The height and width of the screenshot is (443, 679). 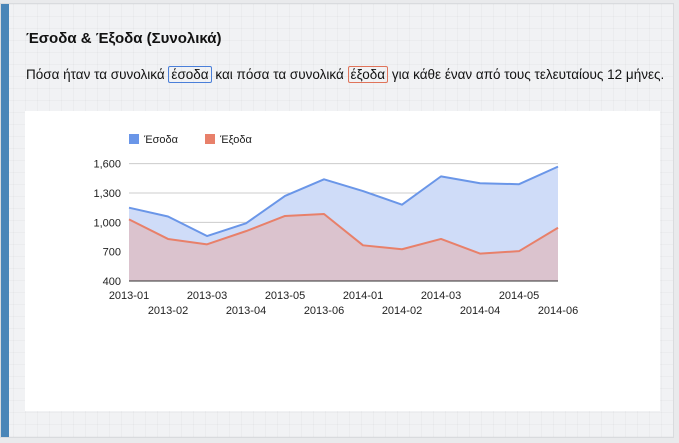 What do you see at coordinates (124, 38) in the screenshot?
I see `card-title: Έσοδα & Έξοδα (Συνολικά)` at bounding box center [124, 38].